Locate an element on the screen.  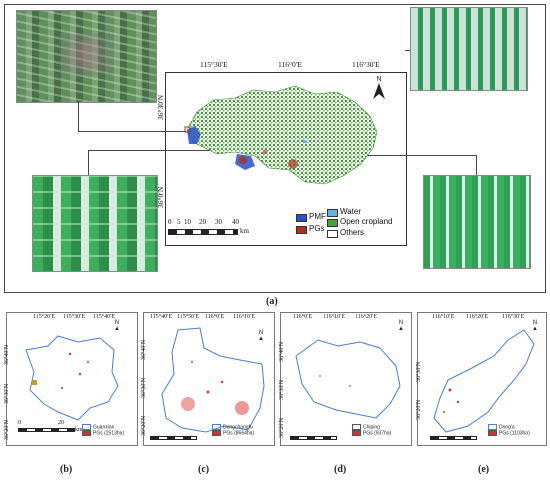
scale-tick: 40 is located at coordinates (235, 222).